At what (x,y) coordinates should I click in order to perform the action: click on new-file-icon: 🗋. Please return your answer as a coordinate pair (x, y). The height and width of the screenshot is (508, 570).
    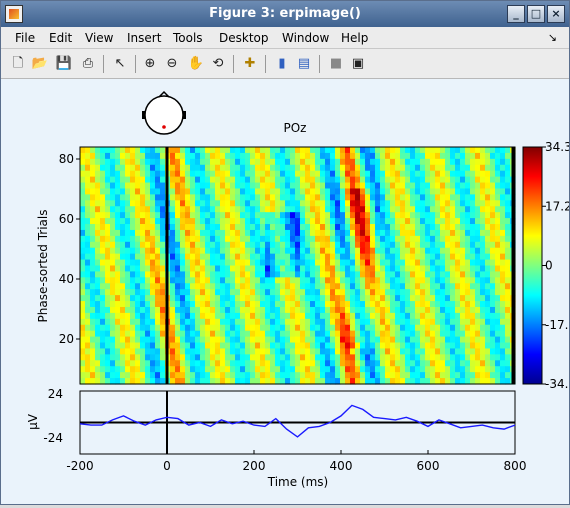
    Looking at the image, I should click on (18, 63).